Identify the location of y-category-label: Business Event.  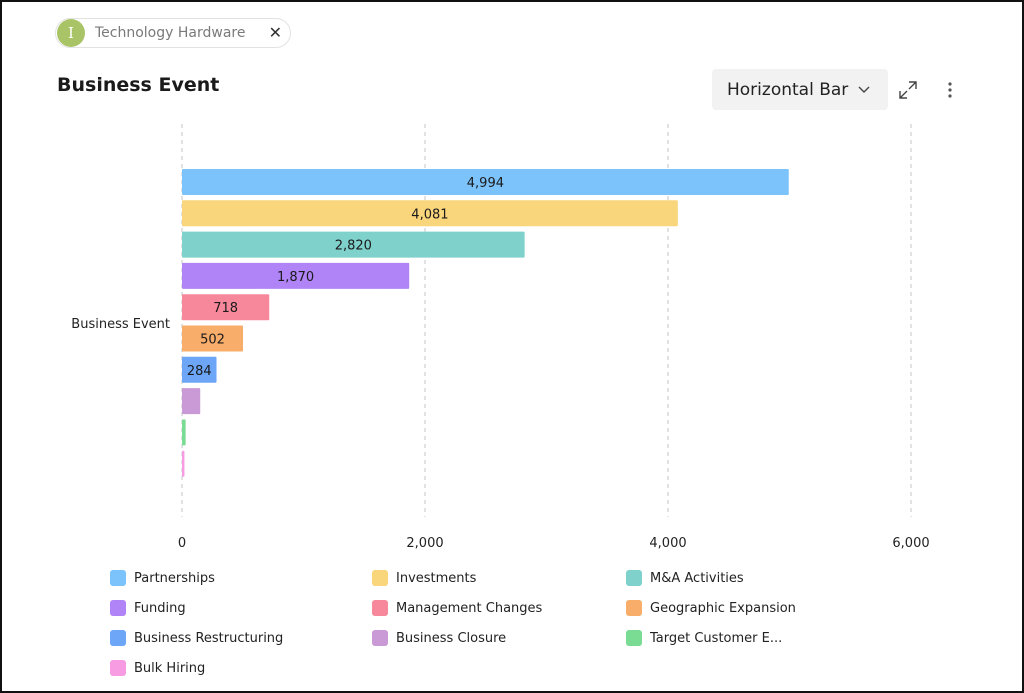
(120, 324).